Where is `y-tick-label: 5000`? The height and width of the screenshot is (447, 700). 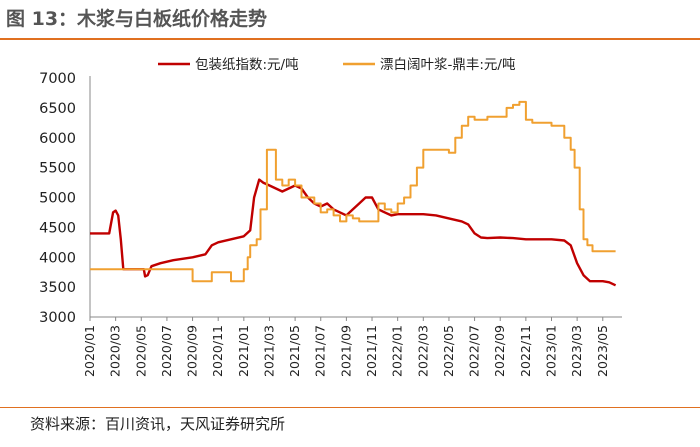 y-tick-label: 5000 is located at coordinates (57, 199).